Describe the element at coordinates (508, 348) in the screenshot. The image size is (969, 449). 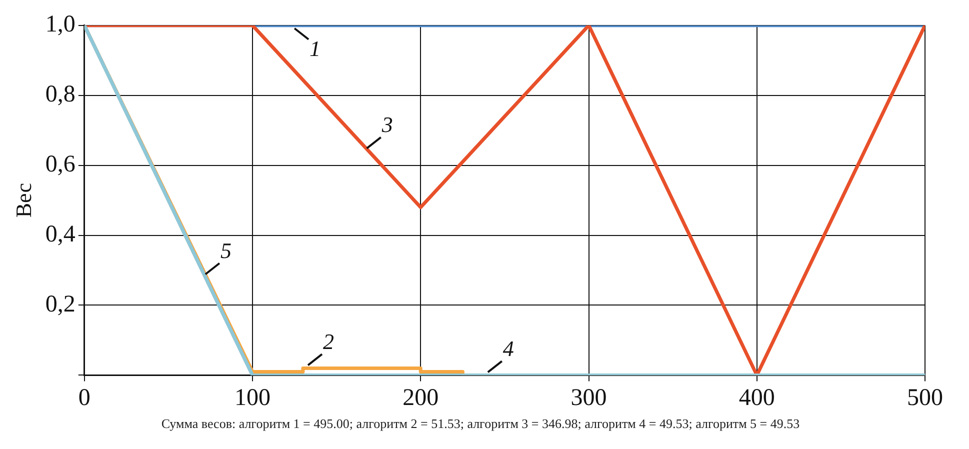
I see `annotation: 4` at that location.